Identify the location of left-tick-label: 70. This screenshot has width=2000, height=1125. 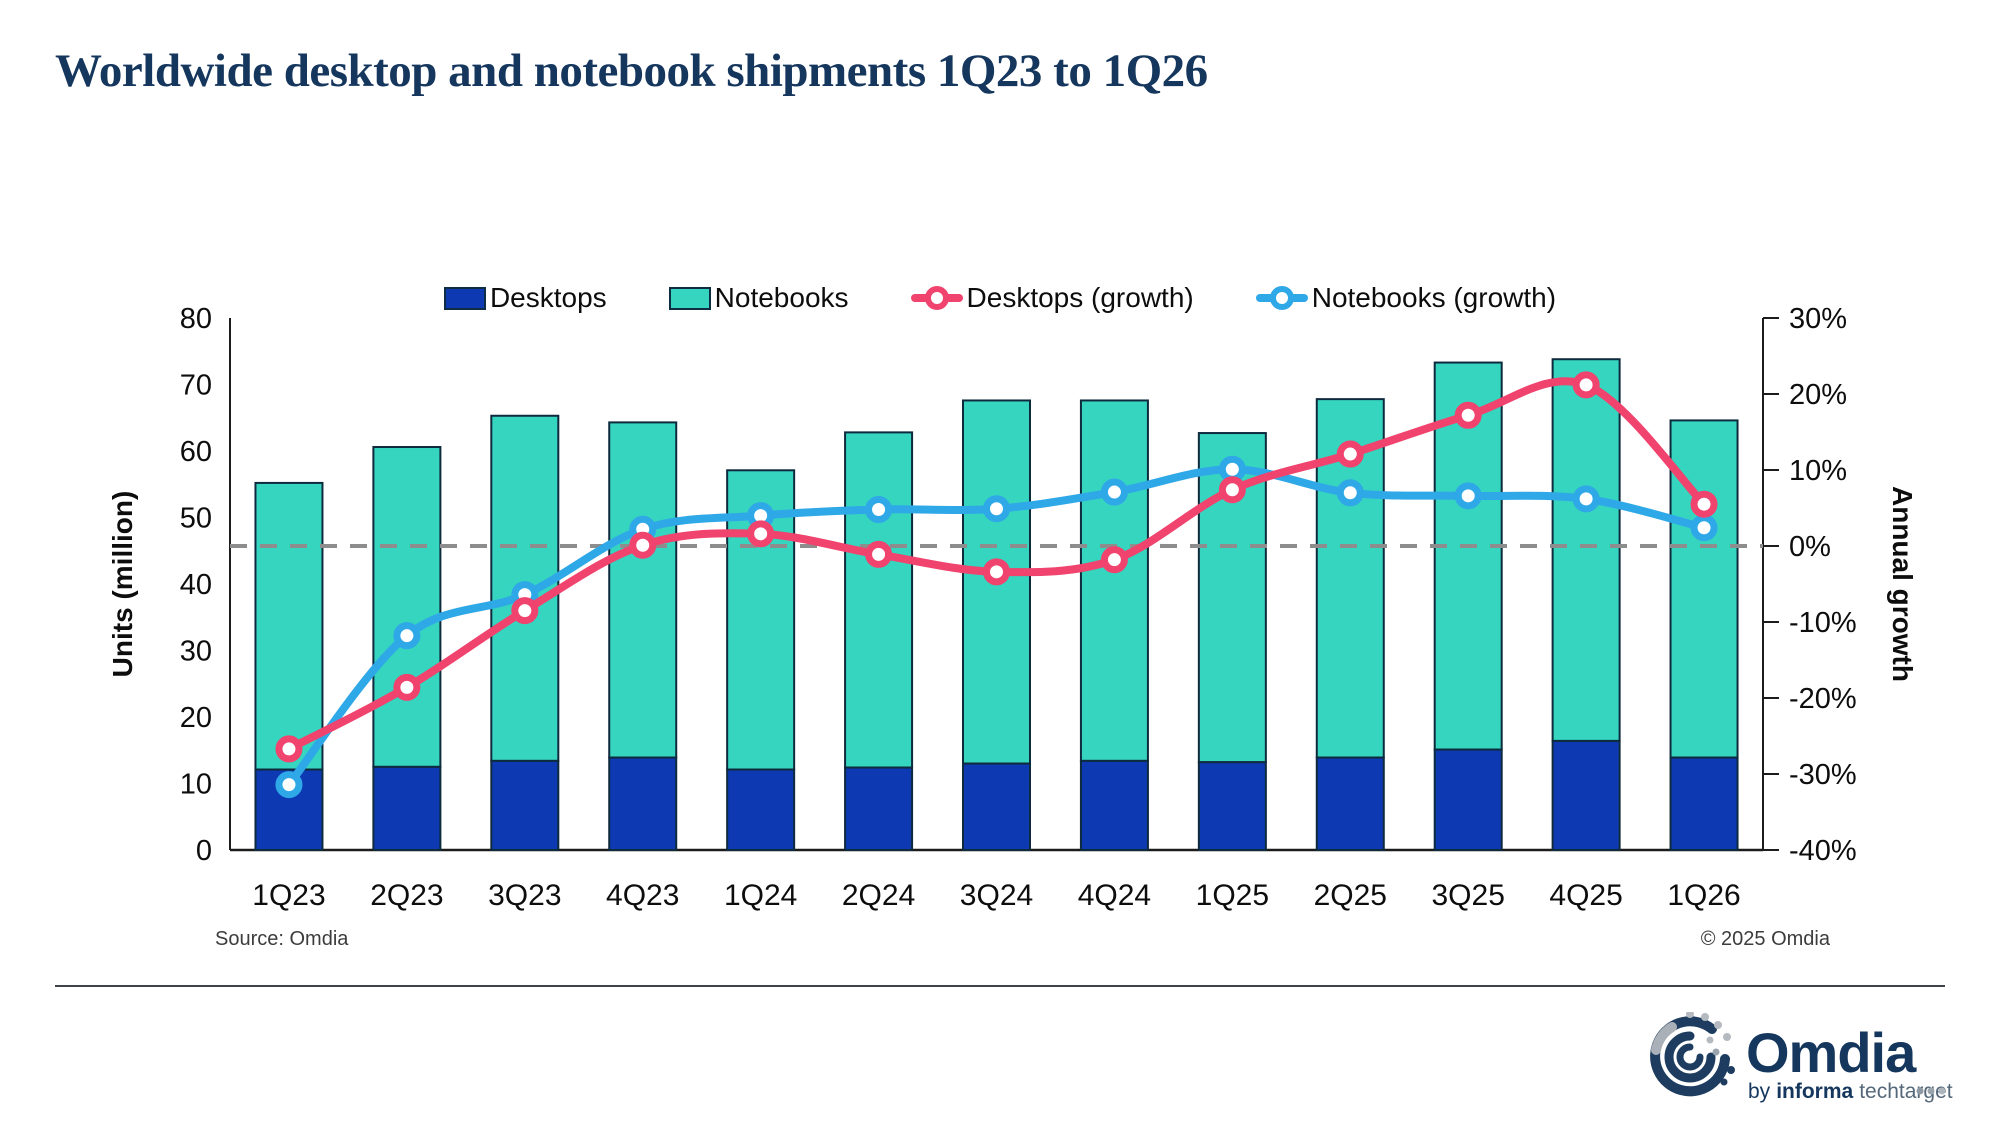
(196, 386).